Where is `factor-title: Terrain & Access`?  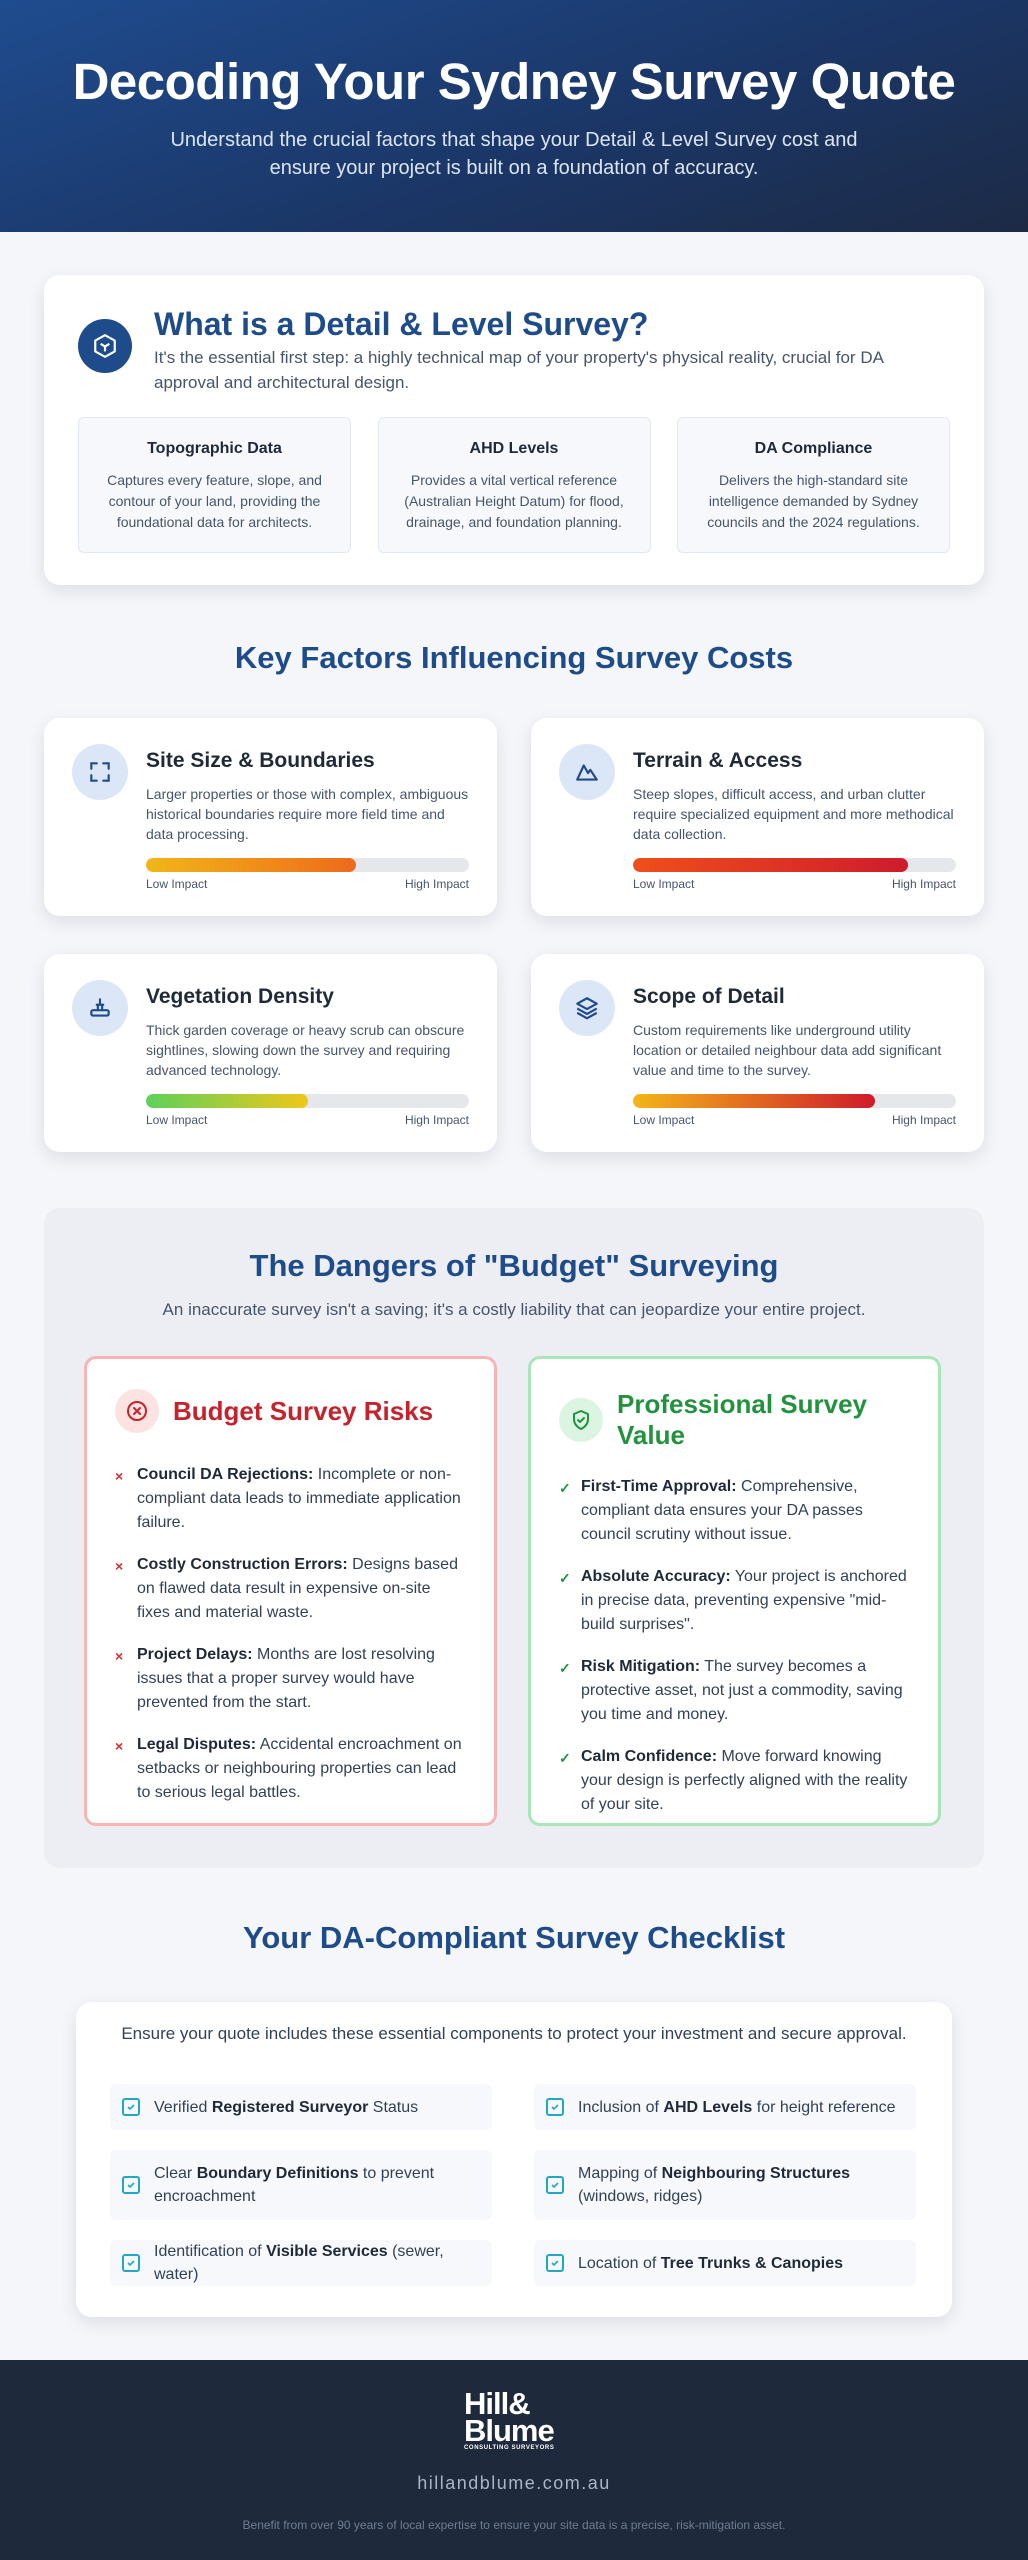
factor-title: Terrain & Access is located at coordinates (718, 760).